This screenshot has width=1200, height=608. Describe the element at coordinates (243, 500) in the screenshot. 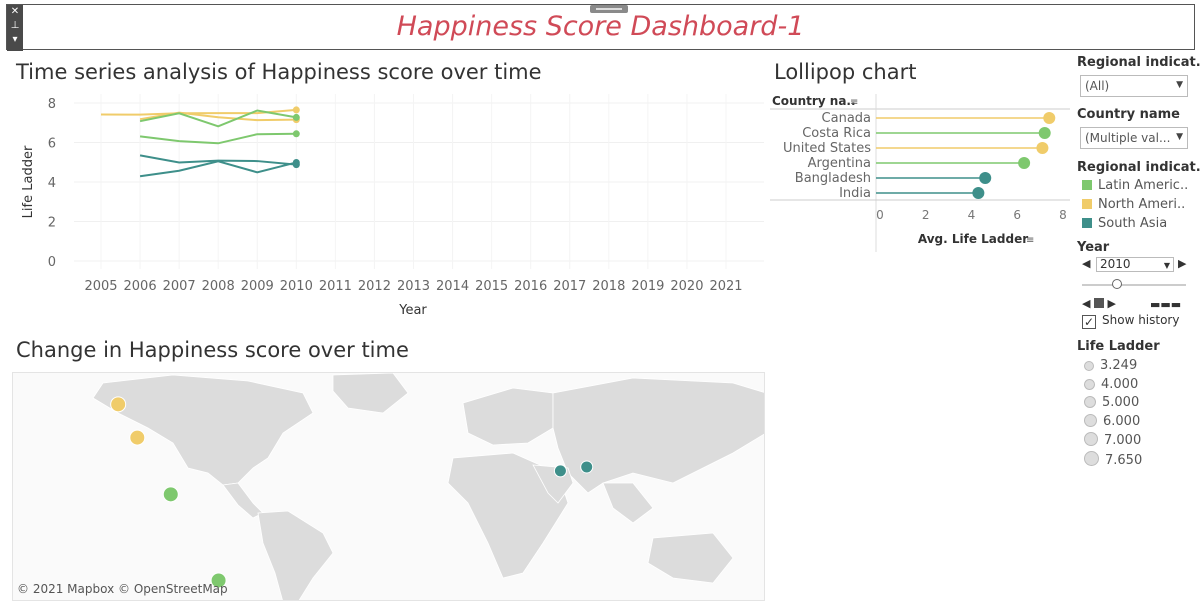

I see `land-central-america` at that location.